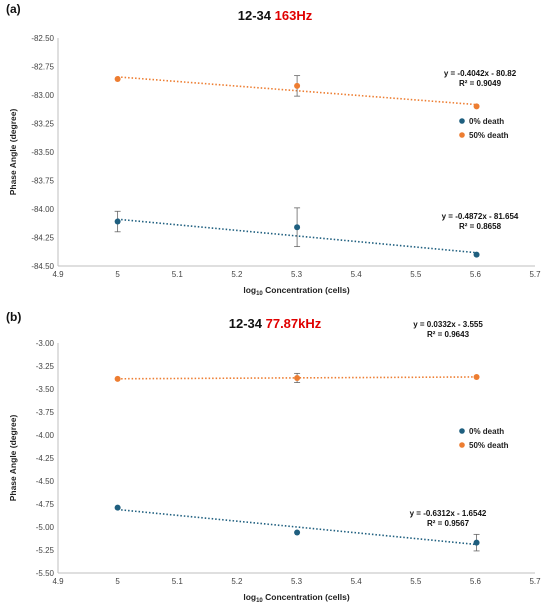  What do you see at coordinates (448, 513) in the screenshot?
I see `trendline-equation: y = -0.6312x - 1.6542` at bounding box center [448, 513].